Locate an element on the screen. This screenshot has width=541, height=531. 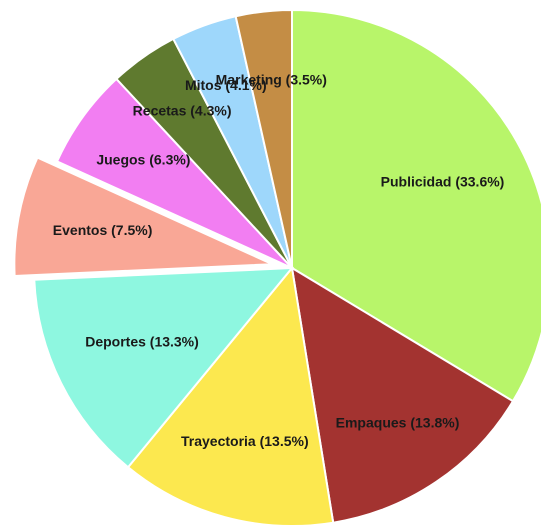
slice-label-trayectoria: Trayectoria (13.5%) is located at coordinates (245, 441).